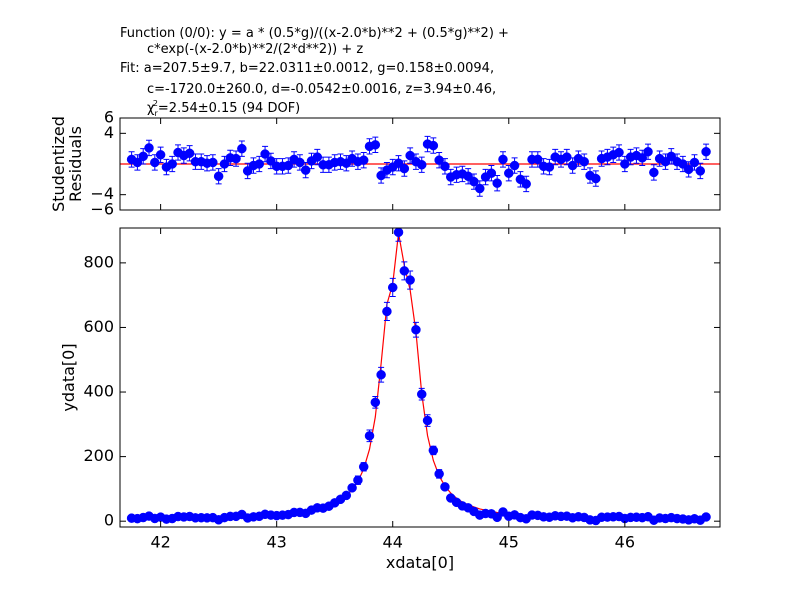  I want to click on y-tick-label: 6, so click(109, 117).